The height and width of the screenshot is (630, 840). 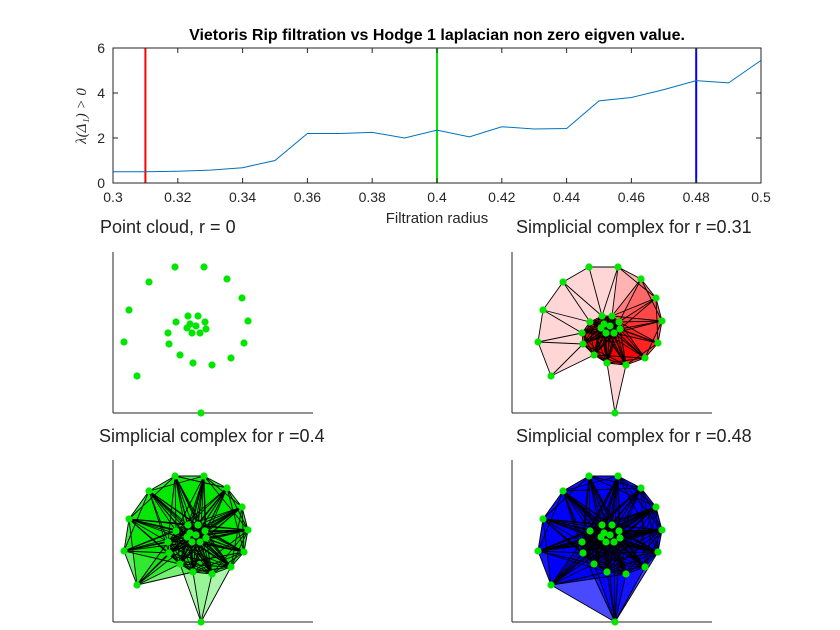 I want to click on x-axis-label: Filtration radius, so click(x=437, y=218).